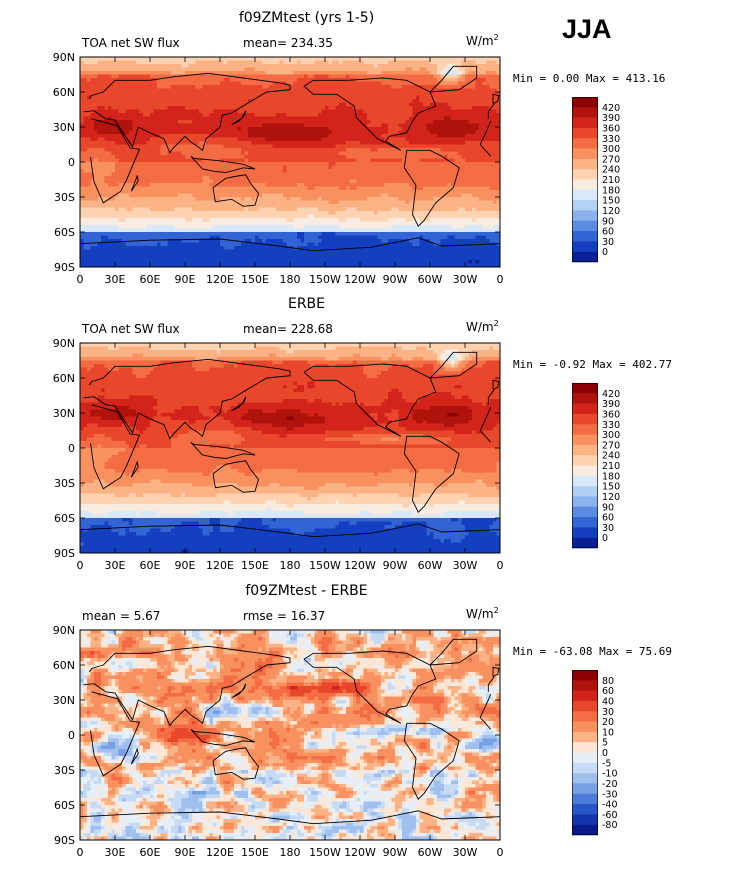 The height and width of the screenshot is (880, 733). What do you see at coordinates (336, 591) in the screenshot?
I see `panel-title: f09ZMtest - ERBE` at bounding box center [336, 591].